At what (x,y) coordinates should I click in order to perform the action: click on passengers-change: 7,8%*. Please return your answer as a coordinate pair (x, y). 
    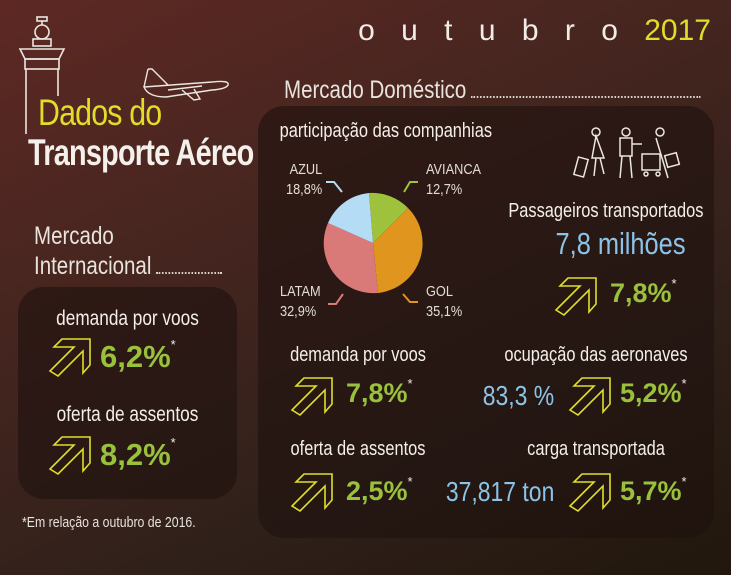
    Looking at the image, I should click on (643, 292).